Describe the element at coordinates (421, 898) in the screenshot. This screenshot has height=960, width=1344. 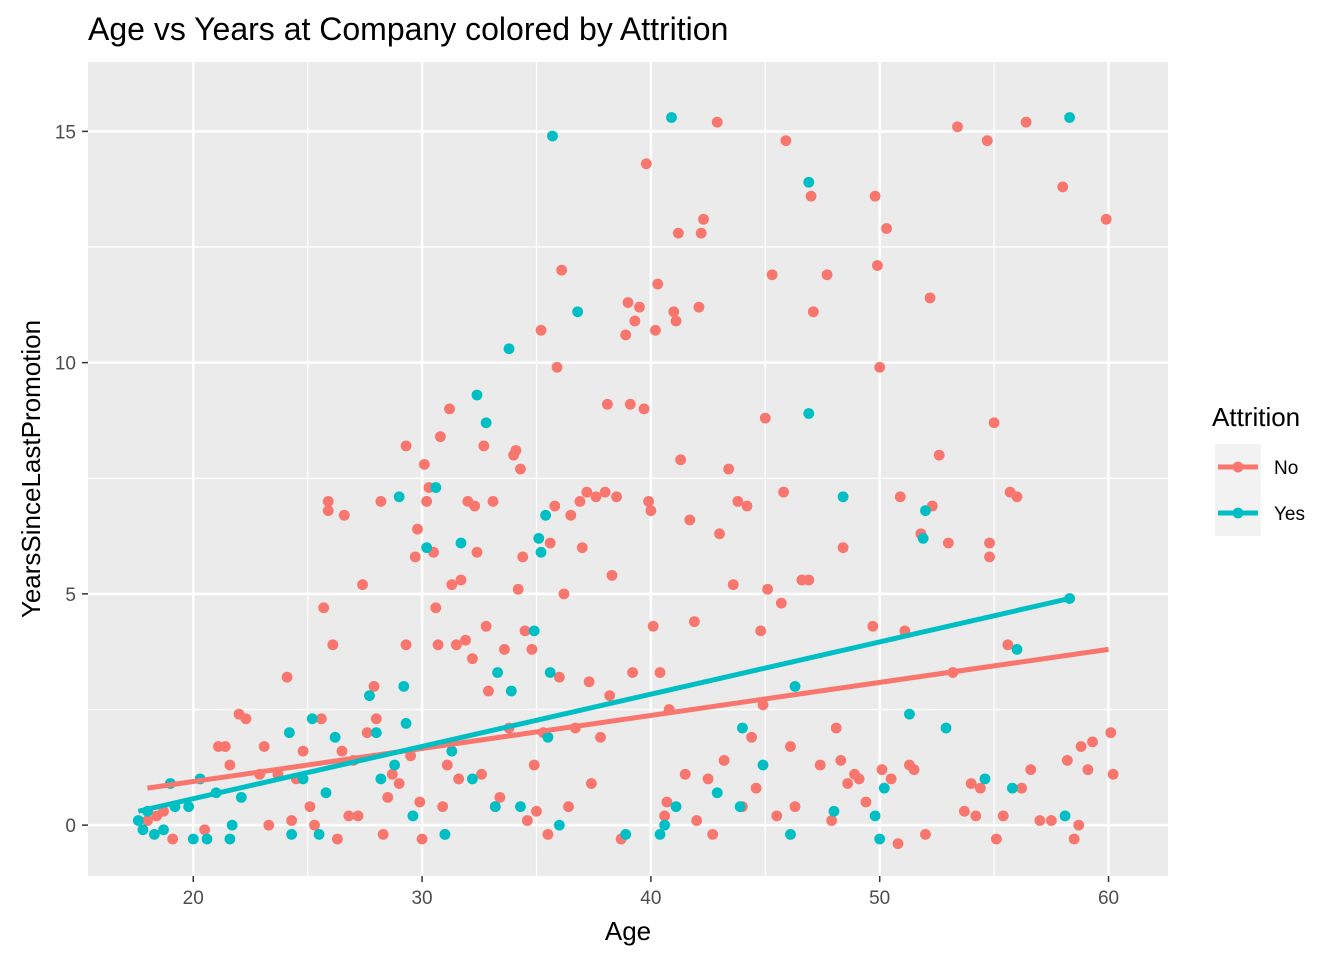
I see `x-tick-label: 30` at that location.